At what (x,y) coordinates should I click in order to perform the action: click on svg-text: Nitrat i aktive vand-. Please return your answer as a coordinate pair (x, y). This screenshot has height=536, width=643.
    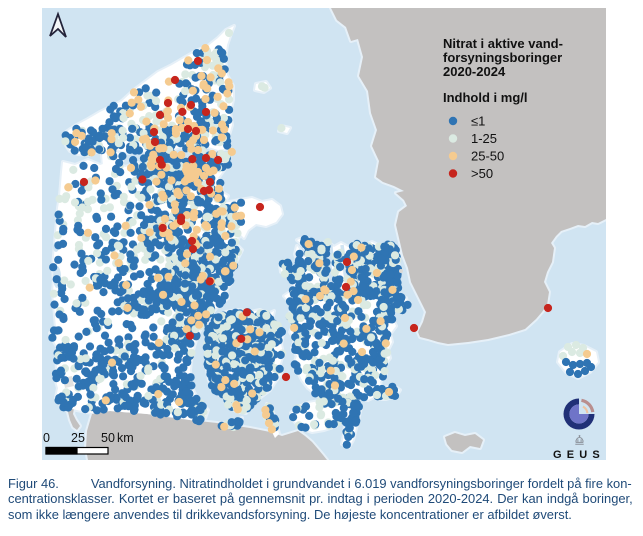
    Looking at the image, I should click on (503, 43).